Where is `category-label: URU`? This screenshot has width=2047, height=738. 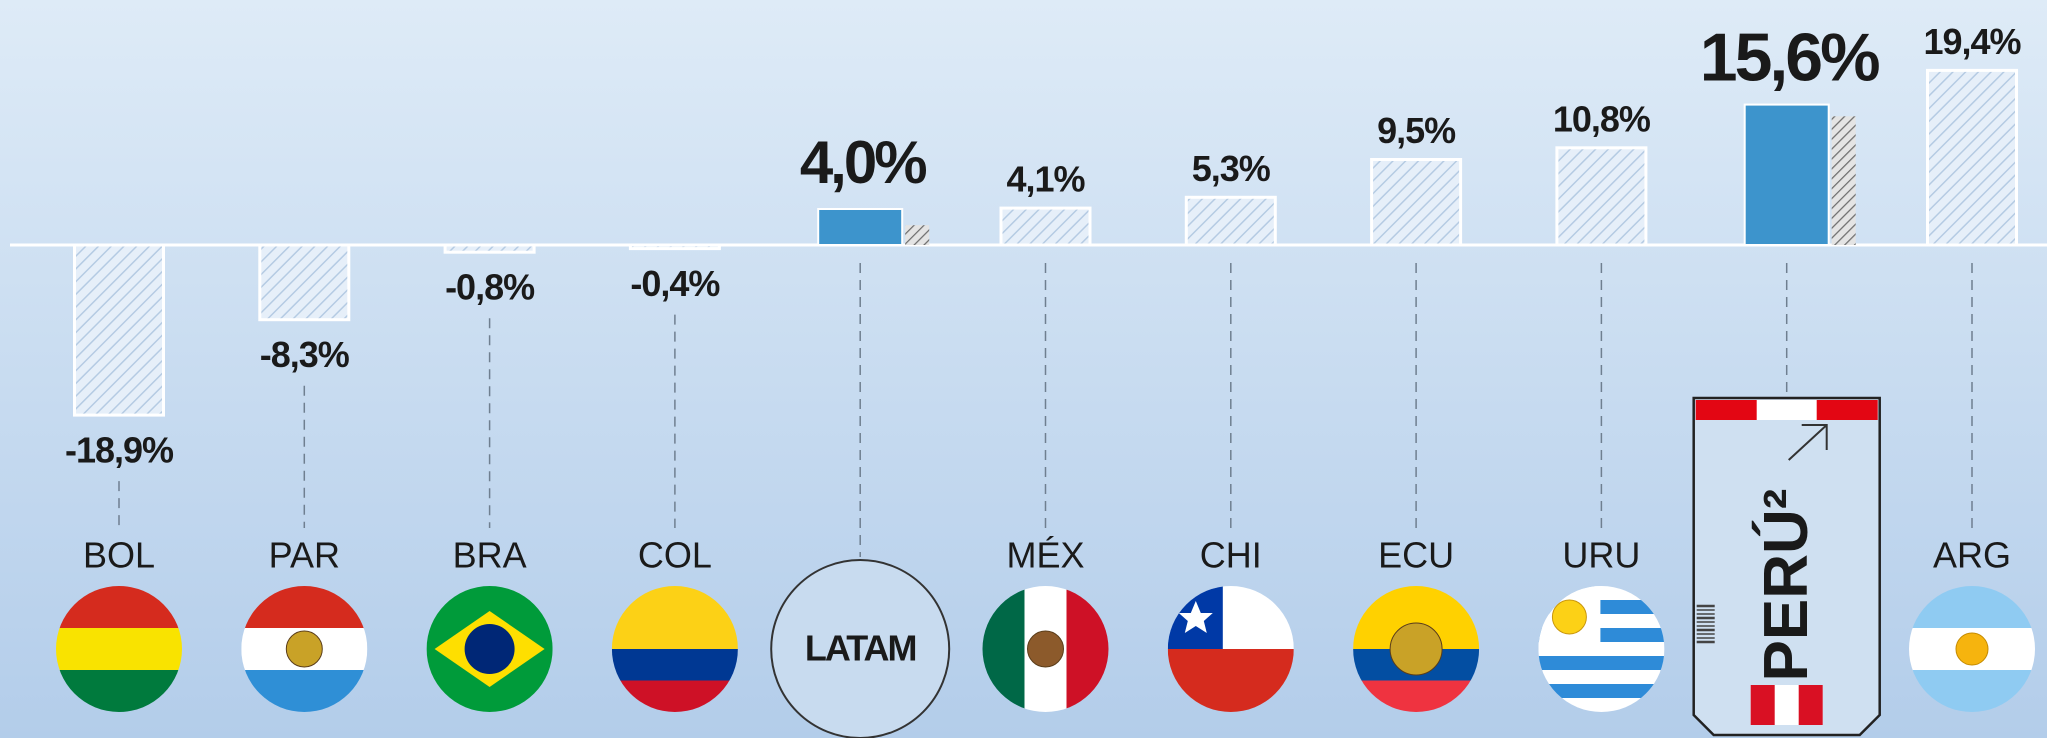
category-label: URU is located at coordinates (1601, 555).